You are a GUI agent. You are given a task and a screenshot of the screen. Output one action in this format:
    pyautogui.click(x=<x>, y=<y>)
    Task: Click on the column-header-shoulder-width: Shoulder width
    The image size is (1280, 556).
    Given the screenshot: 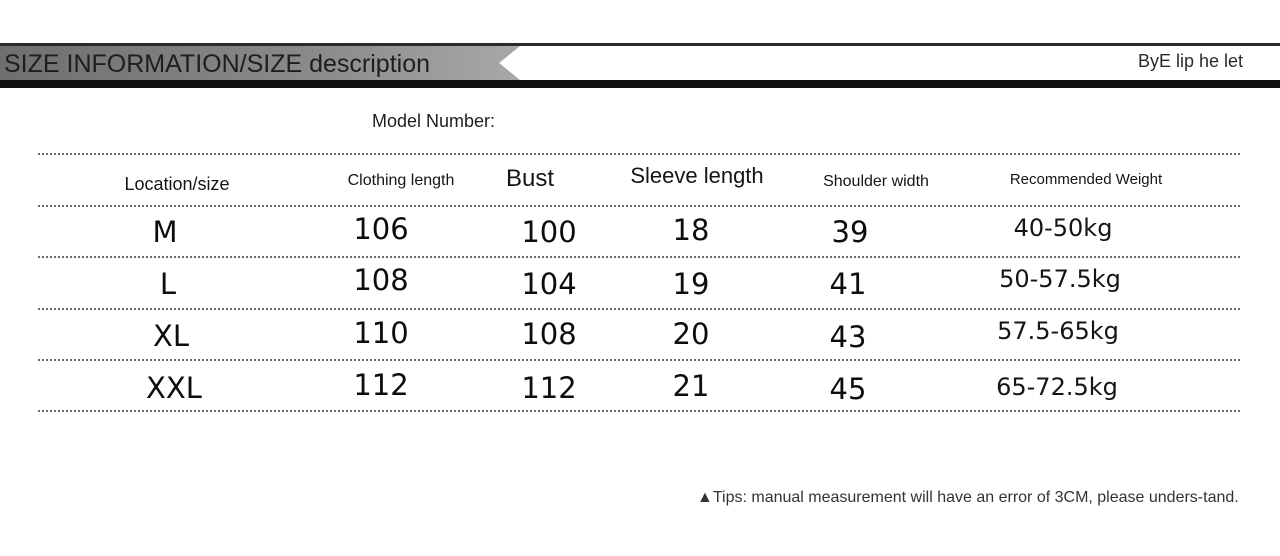 What is the action you would take?
    pyautogui.click(x=876, y=181)
    